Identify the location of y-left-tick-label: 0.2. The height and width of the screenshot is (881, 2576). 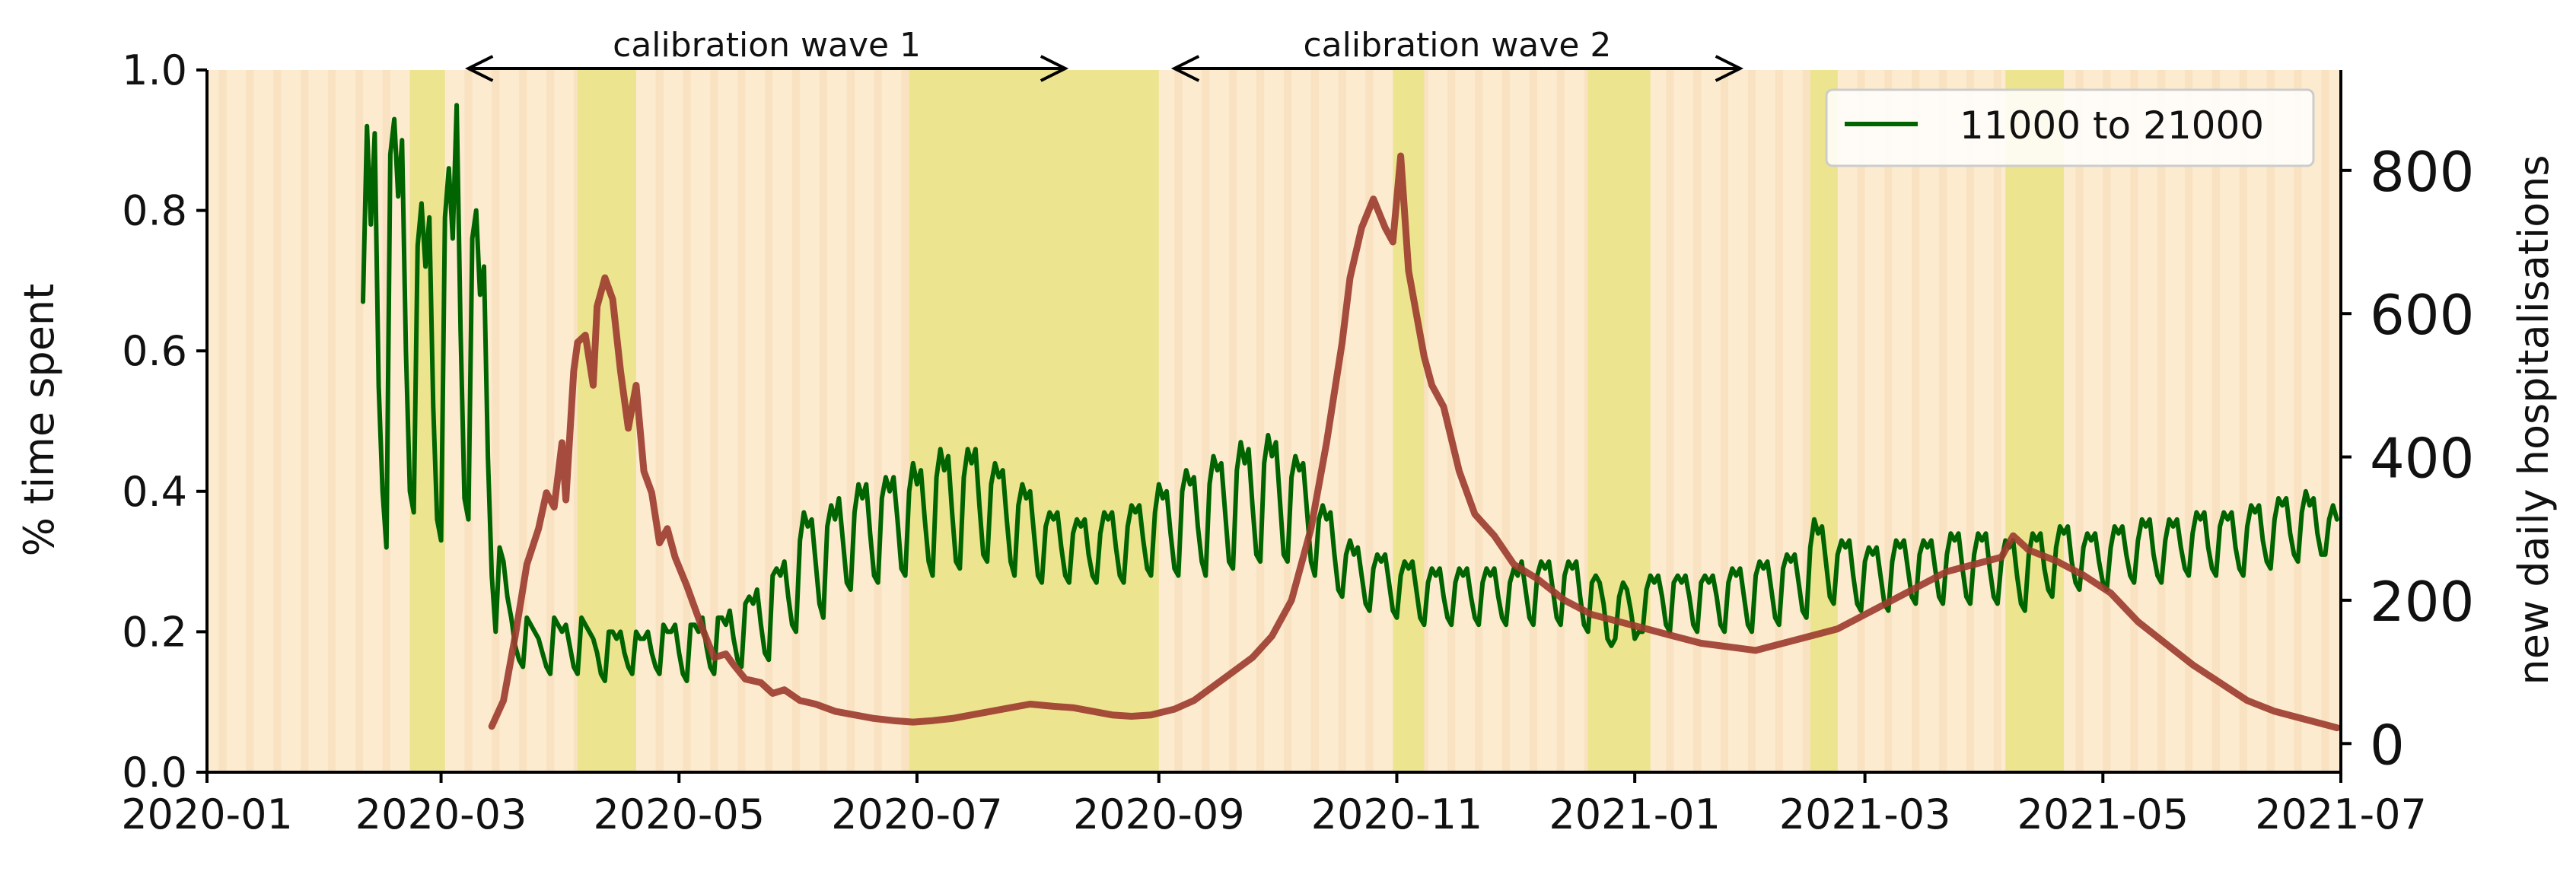
(154, 632).